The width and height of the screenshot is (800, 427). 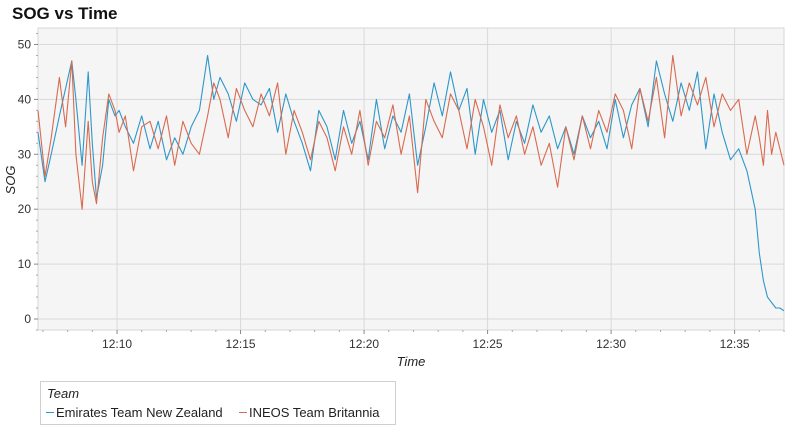 What do you see at coordinates (139, 412) in the screenshot?
I see `legend-label-emirates: Emirates Team New Zealand` at bounding box center [139, 412].